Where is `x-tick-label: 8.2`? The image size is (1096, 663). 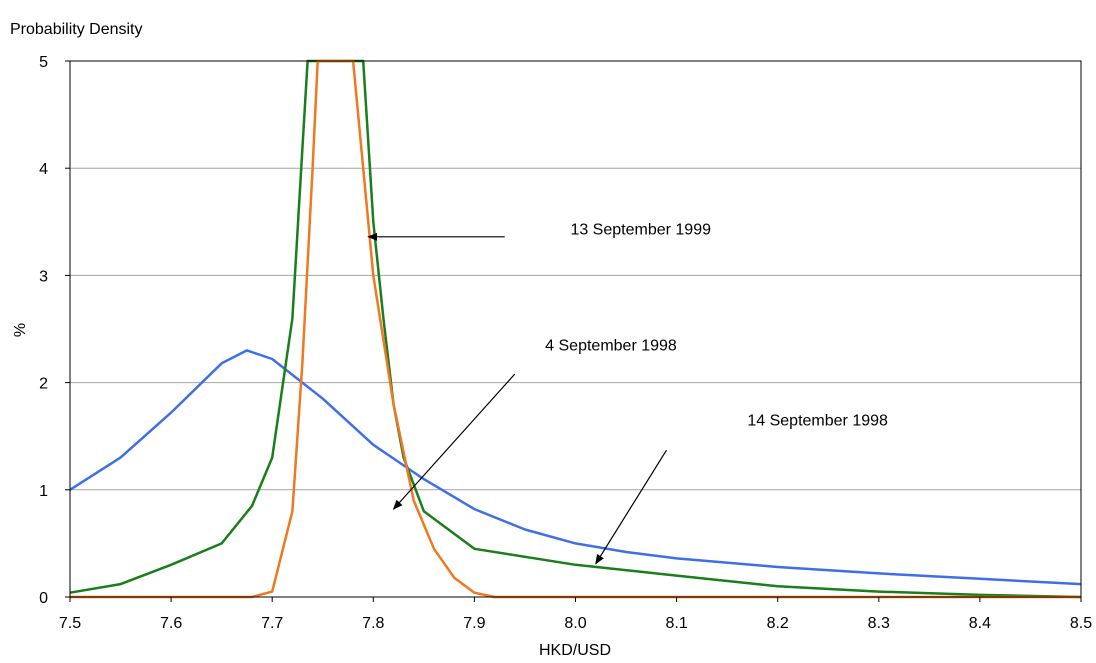 x-tick-label: 8.2 is located at coordinates (778, 623).